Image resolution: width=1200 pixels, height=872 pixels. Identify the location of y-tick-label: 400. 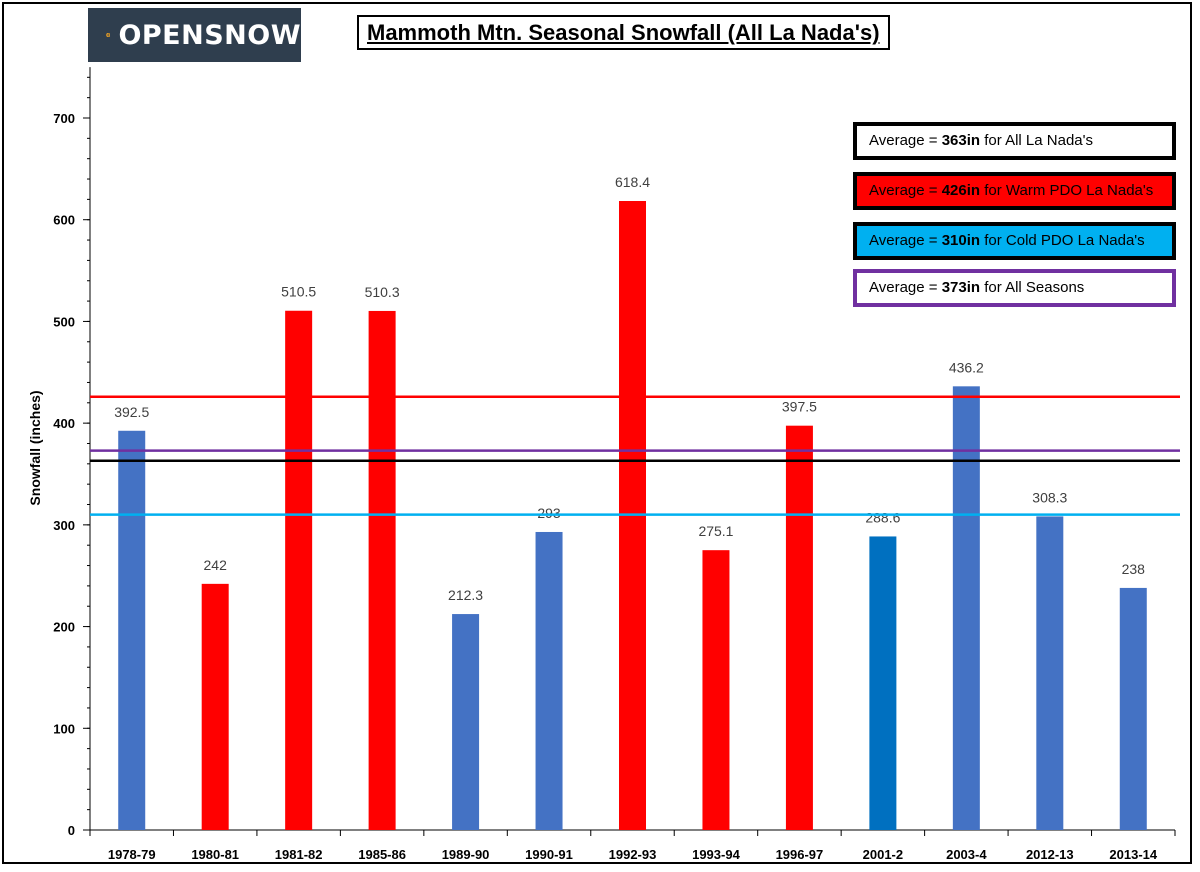
(64, 423).